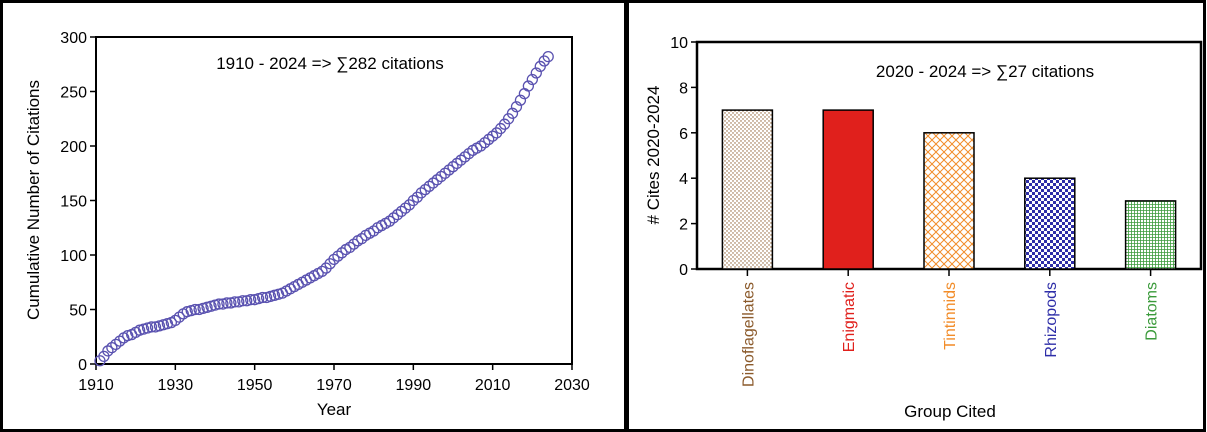  I want to click on bar-rhizopods, so click(1050, 223).